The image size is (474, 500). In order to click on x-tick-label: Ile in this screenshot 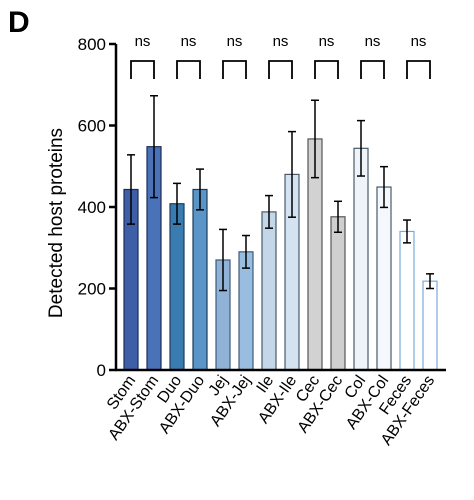, I will do `click(266, 384)`.